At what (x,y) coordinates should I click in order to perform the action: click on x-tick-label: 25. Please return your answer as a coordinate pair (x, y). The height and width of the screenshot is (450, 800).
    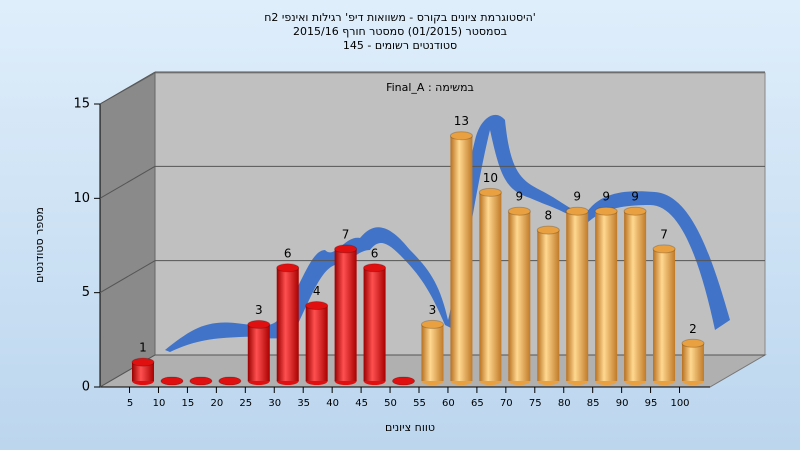
    Looking at the image, I should click on (245, 403).